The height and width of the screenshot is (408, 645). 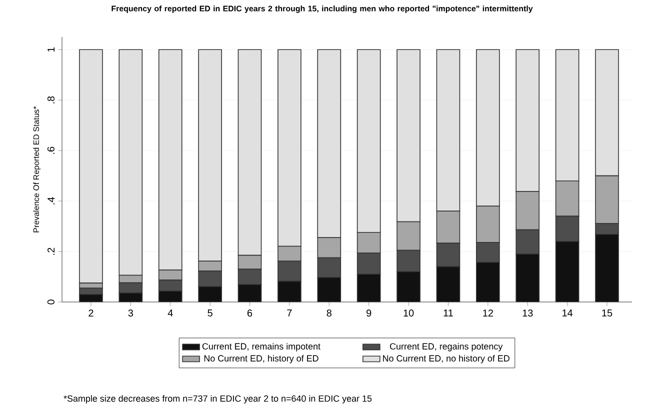 I want to click on x-tick-label: 4, so click(x=170, y=313).